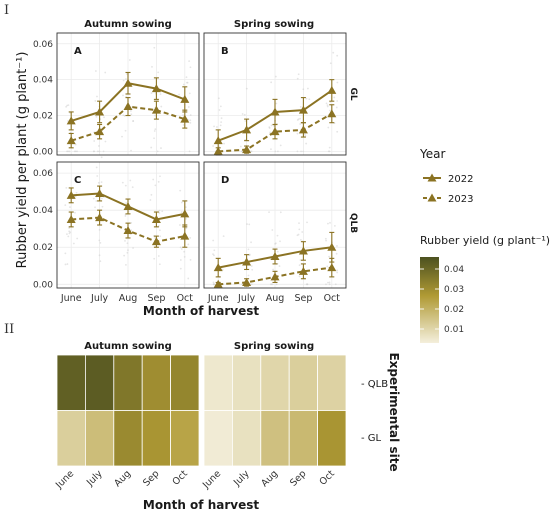 The image size is (550, 514). What do you see at coordinates (116, 94) in the screenshot?
I see `line-panel-a: 0.00 0.02 0.04 0.06 A` at bounding box center [116, 94].